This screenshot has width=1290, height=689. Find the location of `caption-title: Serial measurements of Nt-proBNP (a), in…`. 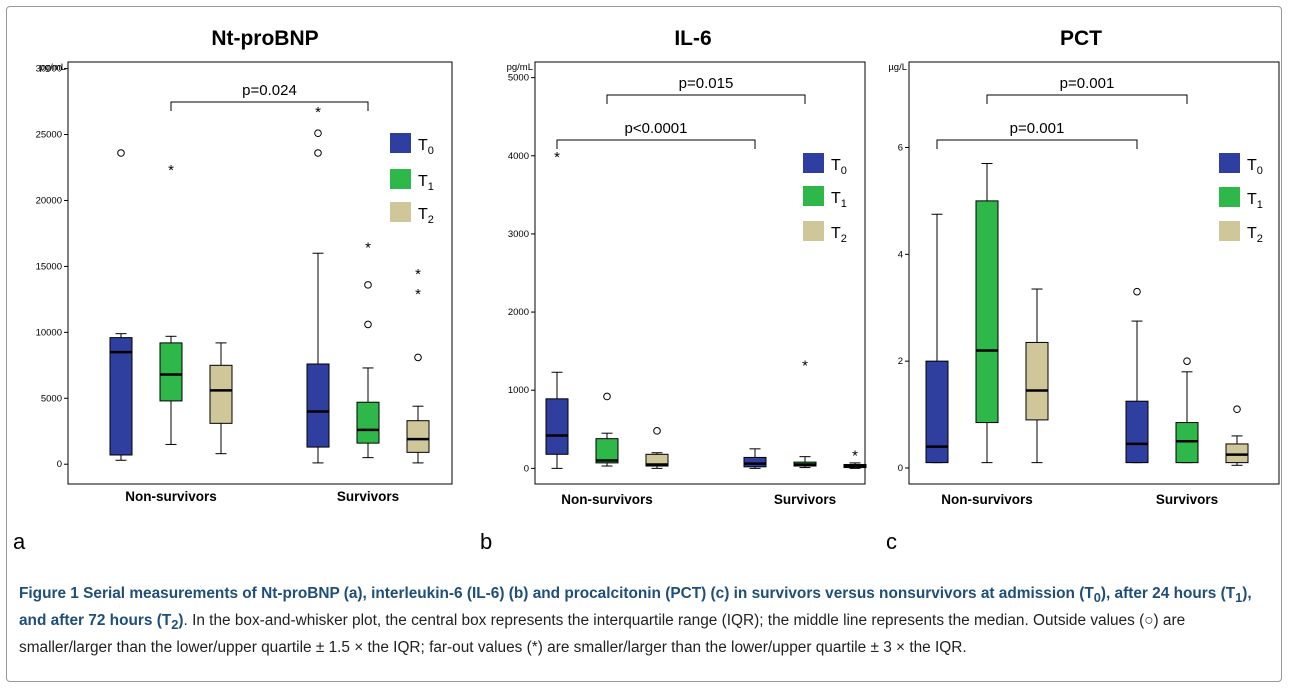

caption-title: Serial measurements of Nt-proBNP (a), in… is located at coordinates (635, 609).